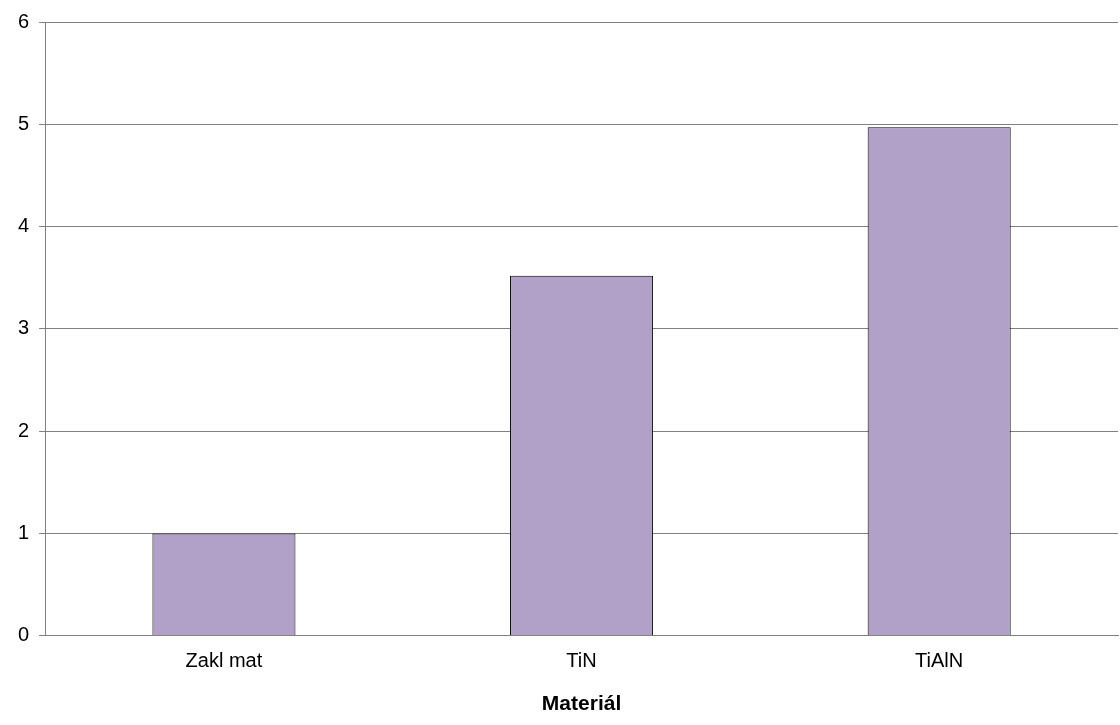 This screenshot has width=1120, height=725. What do you see at coordinates (581, 660) in the screenshot?
I see `x-tick-label: TiN` at bounding box center [581, 660].